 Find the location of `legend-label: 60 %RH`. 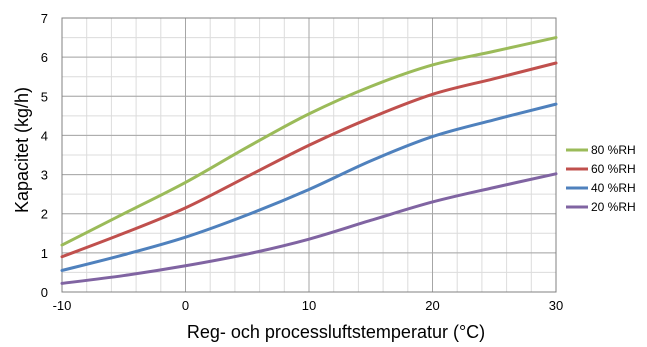

legend-label: 60 %RH is located at coordinates (613, 169).